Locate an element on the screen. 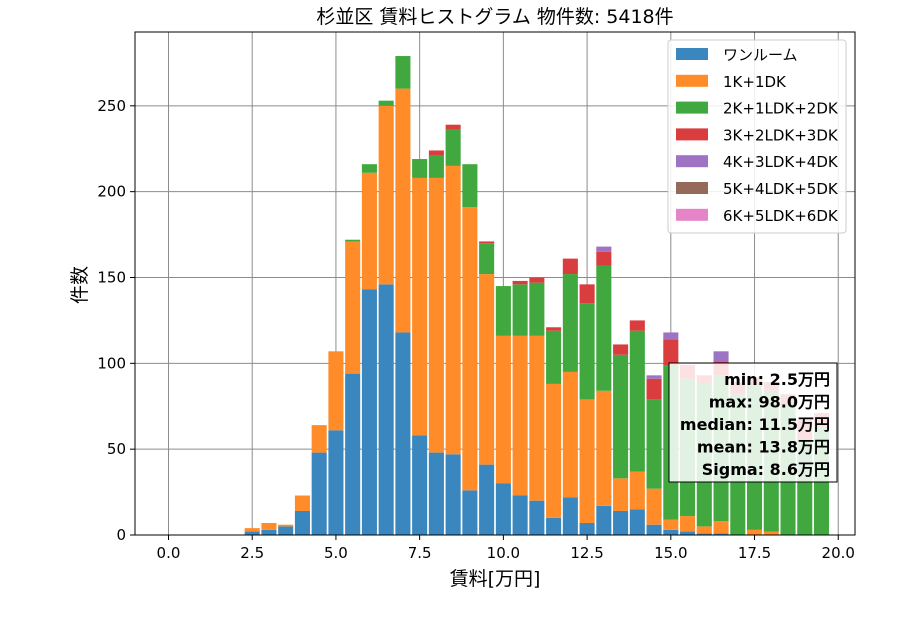 This screenshot has height=630, width=900. stats-line-2: median: 11.5万円 is located at coordinates (755, 424).